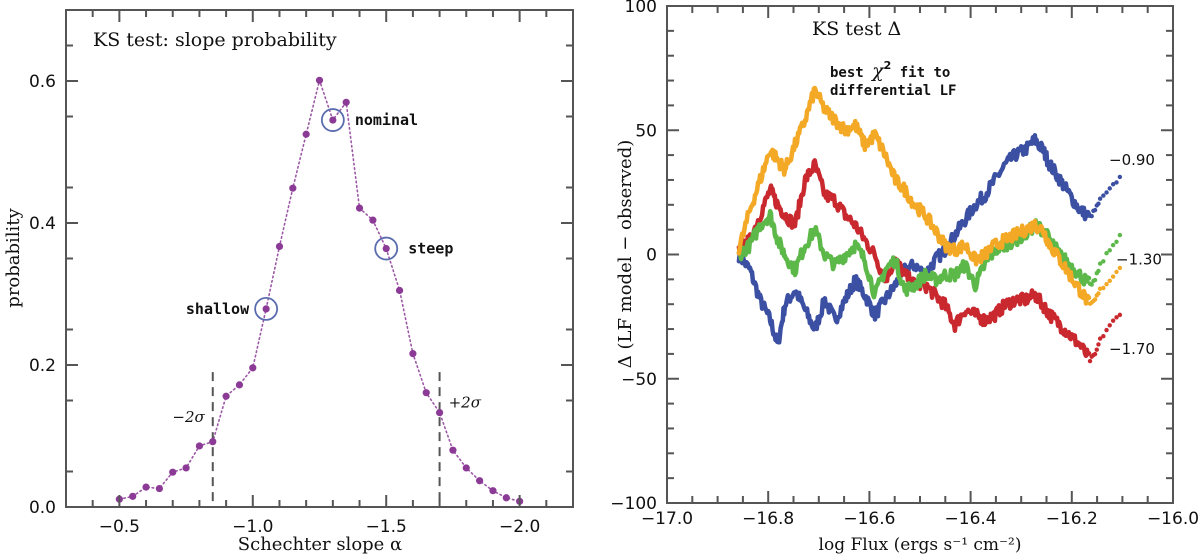  I want to click on x-tick-label: −16.0, so click(1173, 519).